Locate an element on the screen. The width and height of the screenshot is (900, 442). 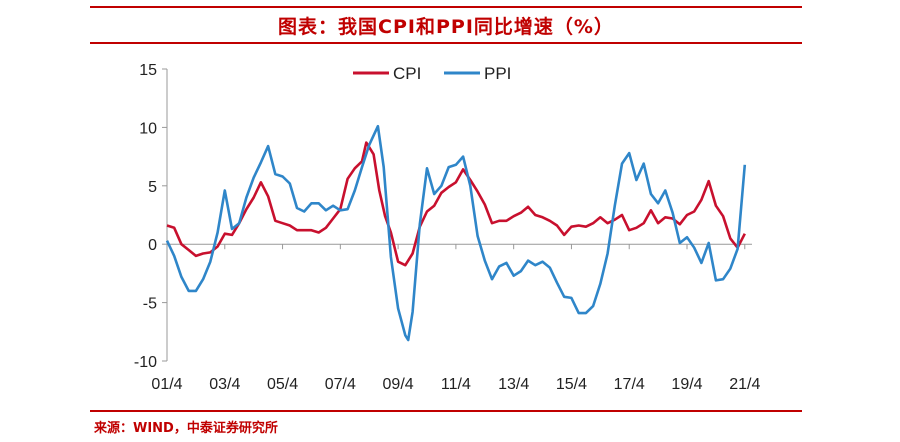
x-tick-label: 15/4 is located at coordinates (571, 384).